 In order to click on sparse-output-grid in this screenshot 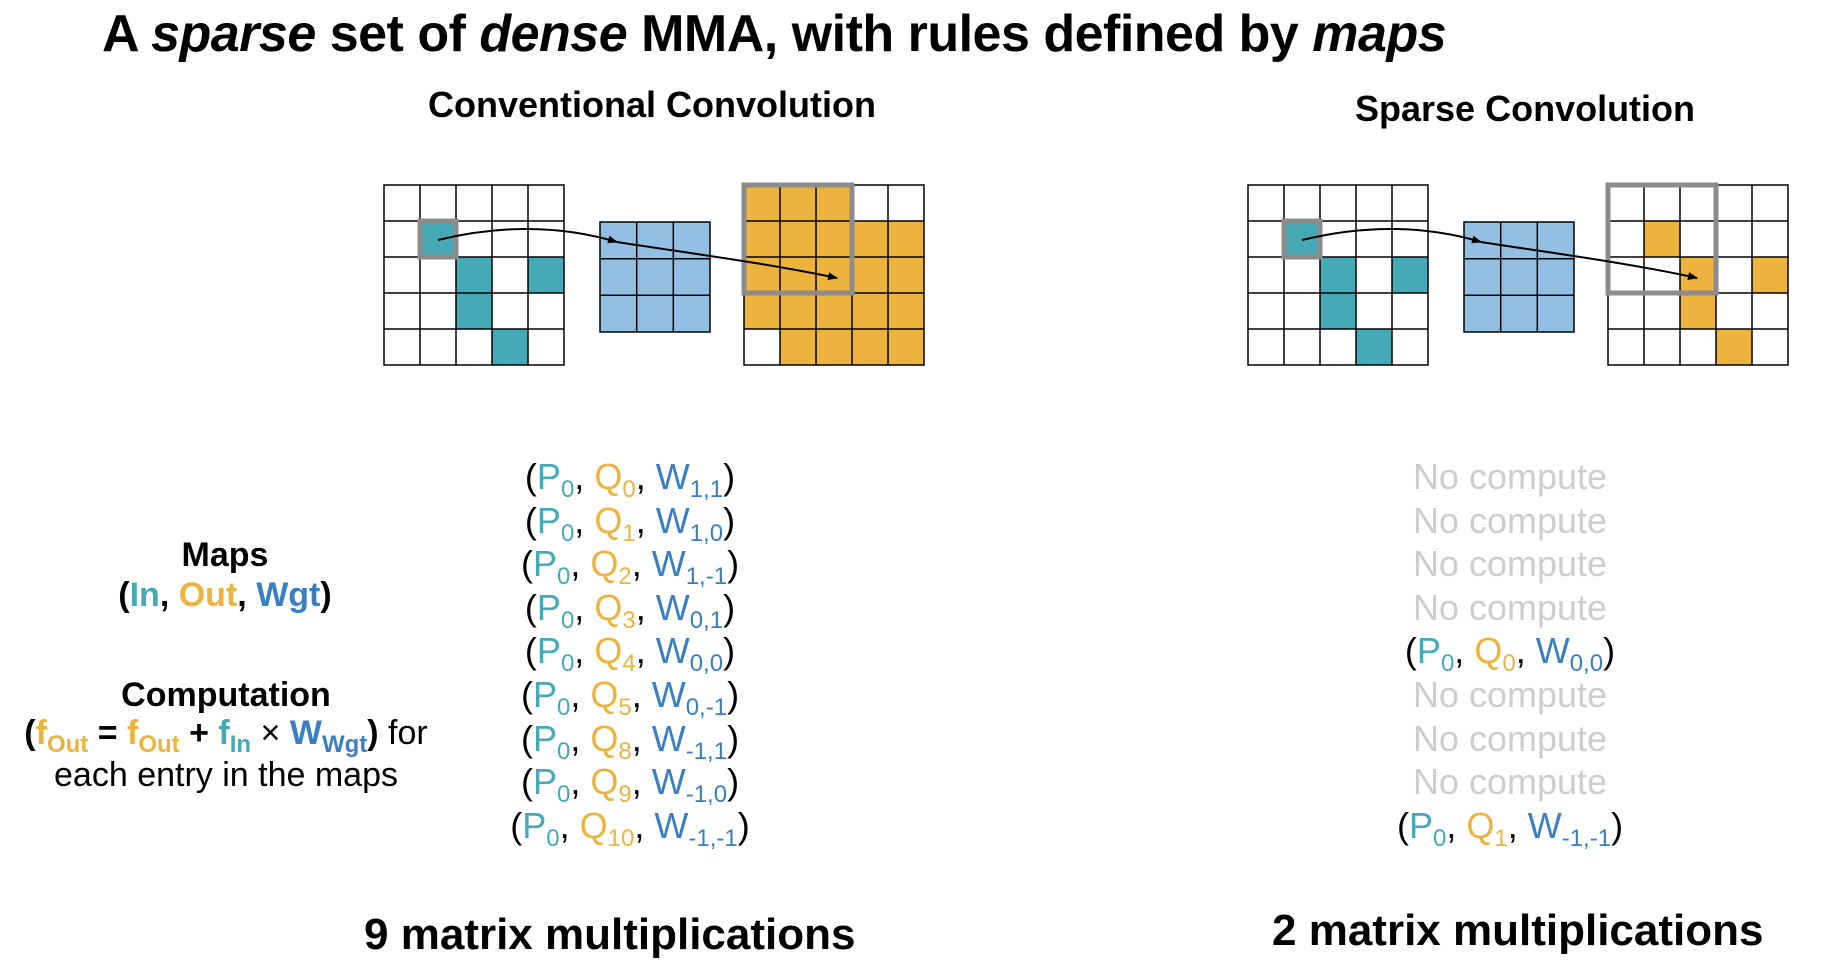, I will do `click(1697, 274)`.